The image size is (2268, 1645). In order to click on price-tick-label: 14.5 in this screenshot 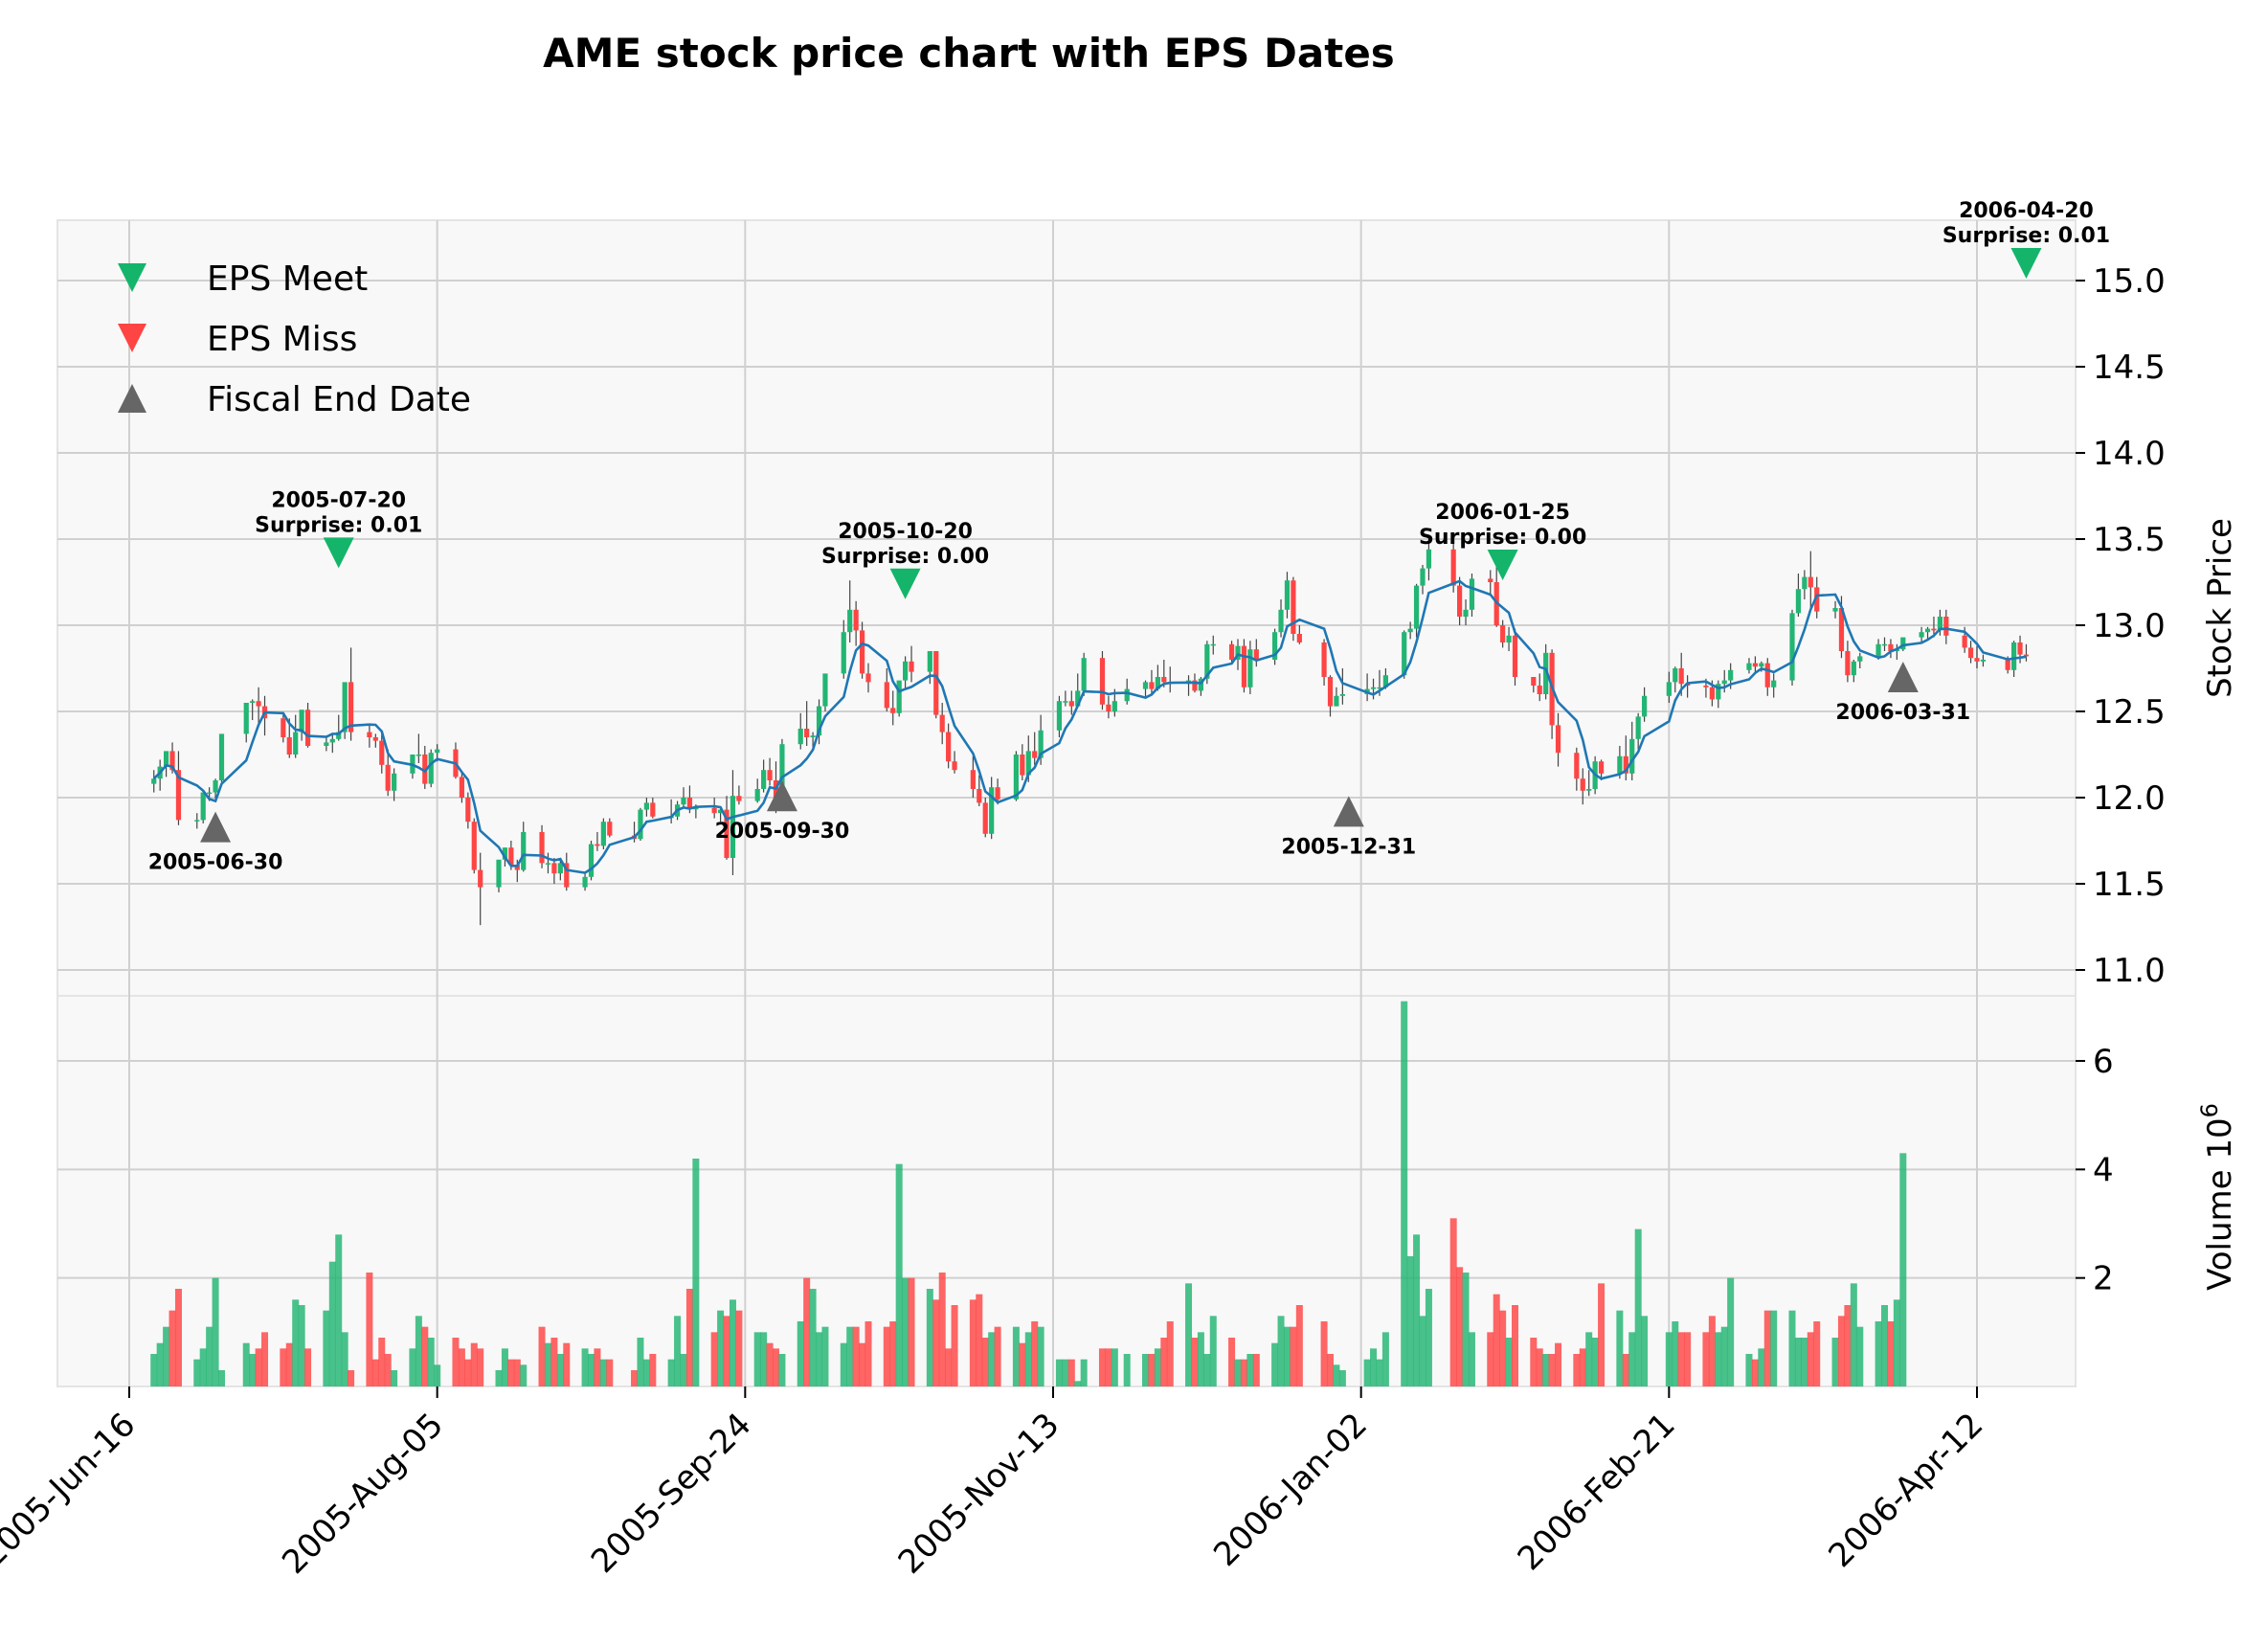, I will do `click(2129, 368)`.